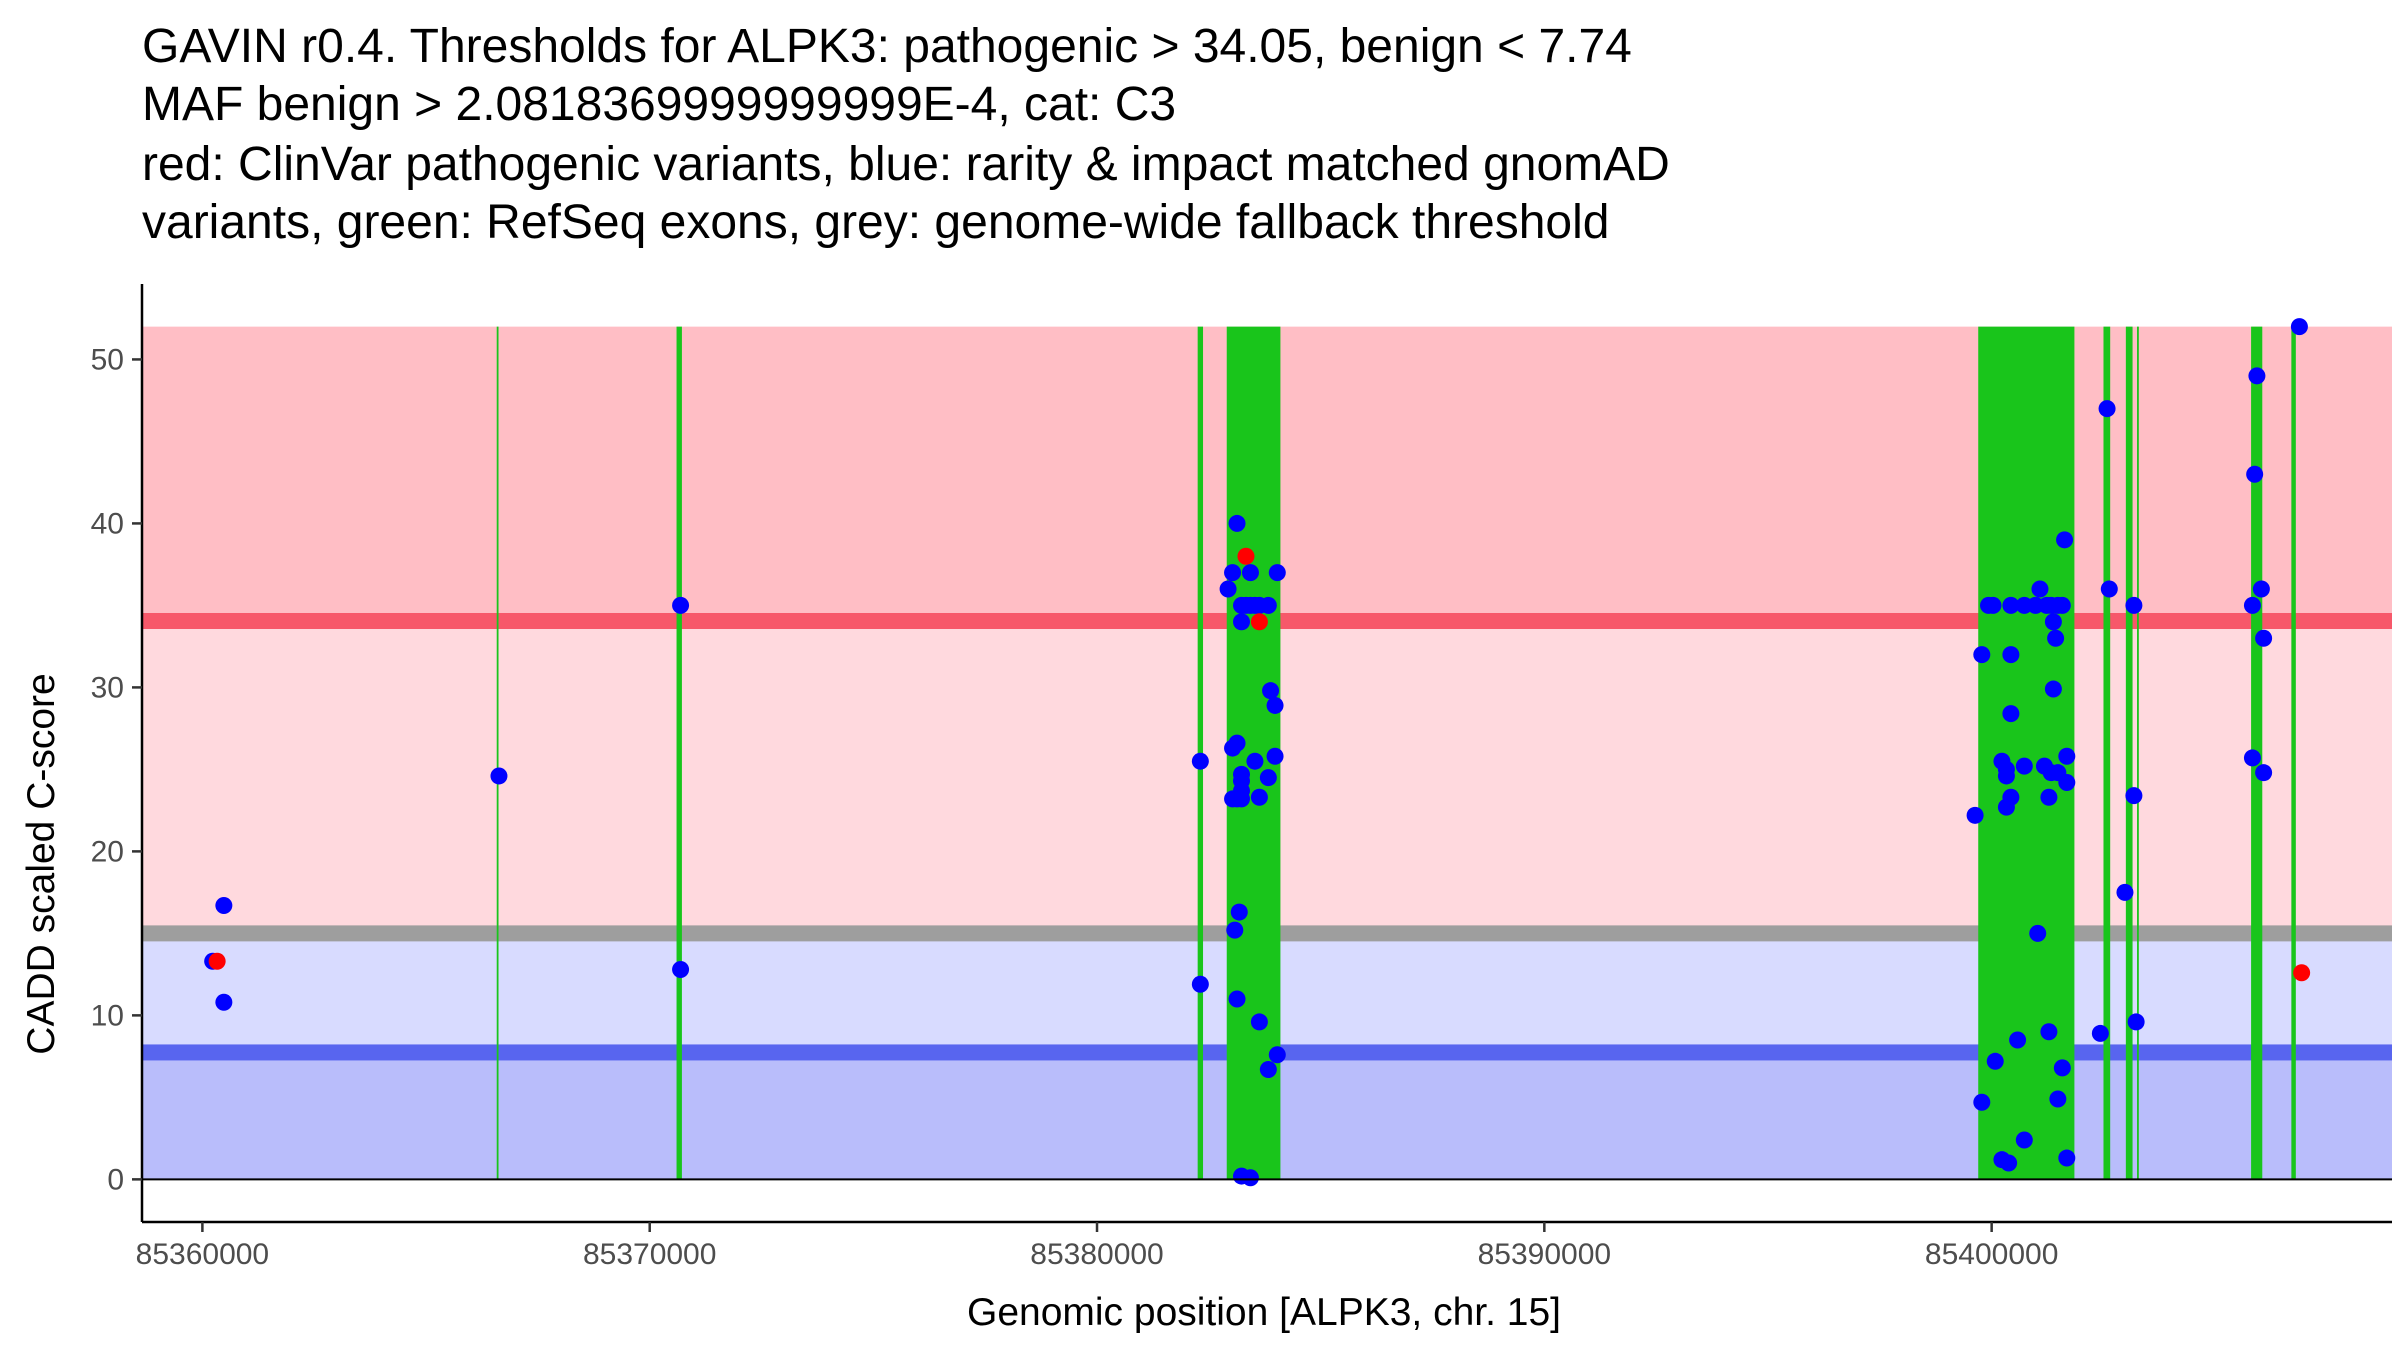  What do you see at coordinates (41, 863) in the screenshot?
I see `y-axis-title: CADD scaled C-score` at bounding box center [41, 863].